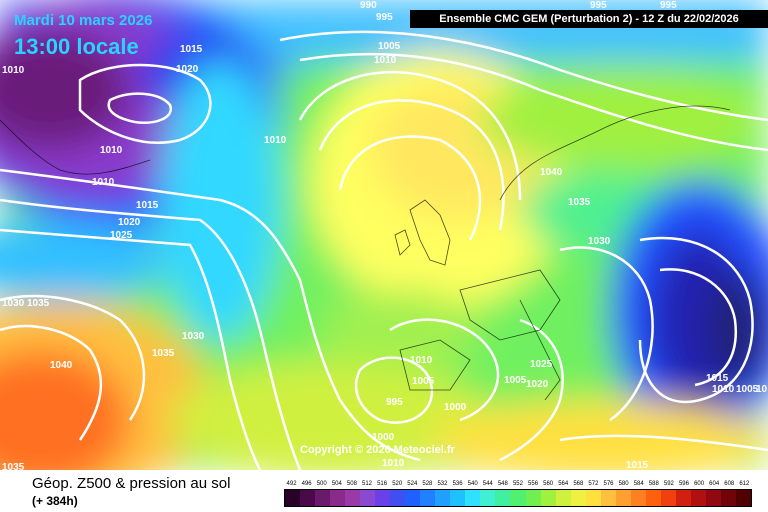 The width and height of the screenshot is (768, 512). Describe the element at coordinates (502, 484) in the screenshot. I see `scale-tick-label: 548` at that location.